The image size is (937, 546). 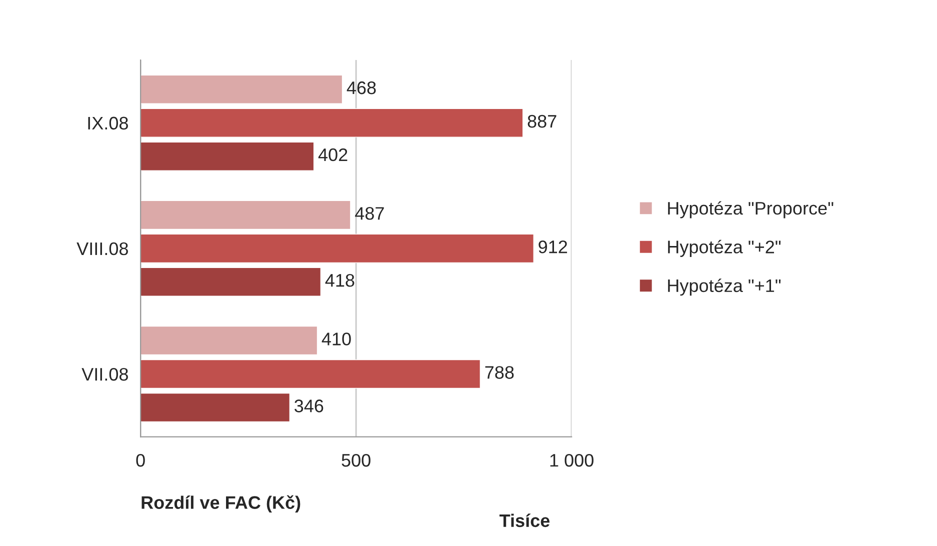 I want to click on text: Tisíce, so click(x=524, y=521).